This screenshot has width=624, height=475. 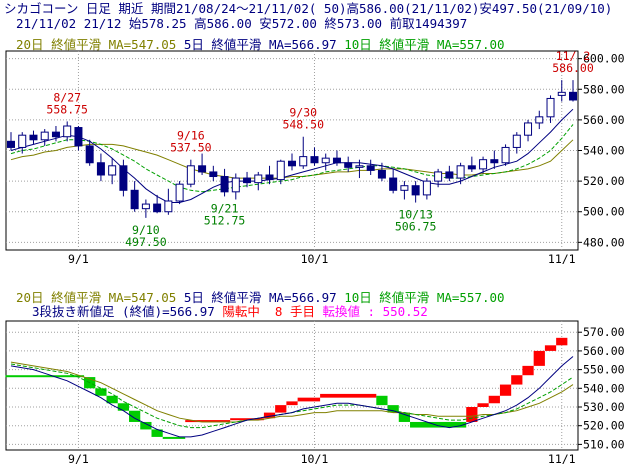 I want to click on annotation-value: 548.50, so click(x=303, y=125).